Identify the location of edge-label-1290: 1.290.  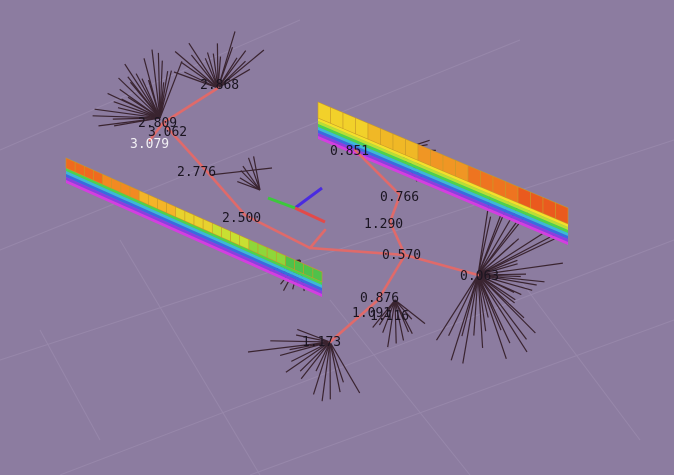
(383, 224).